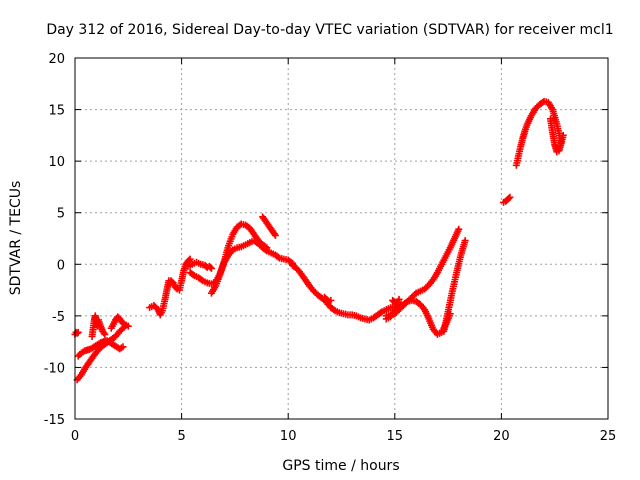 The height and width of the screenshot is (480, 640). Describe the element at coordinates (269, 226) in the screenshot. I see `series-arc-k` at that location.